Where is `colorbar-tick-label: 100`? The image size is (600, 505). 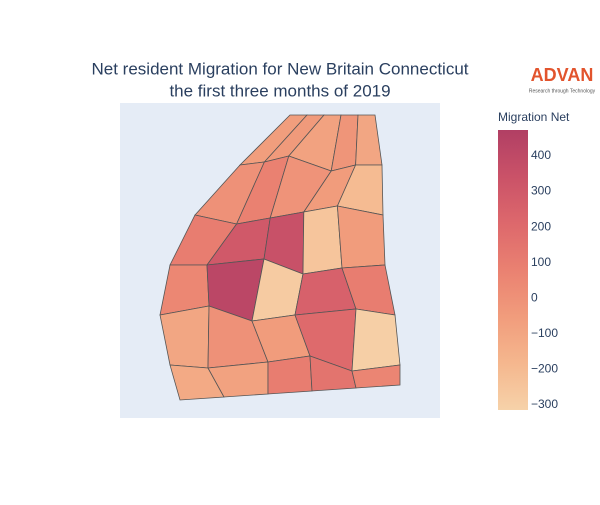 colorbar-tick-label: 100 is located at coordinates (541, 262).